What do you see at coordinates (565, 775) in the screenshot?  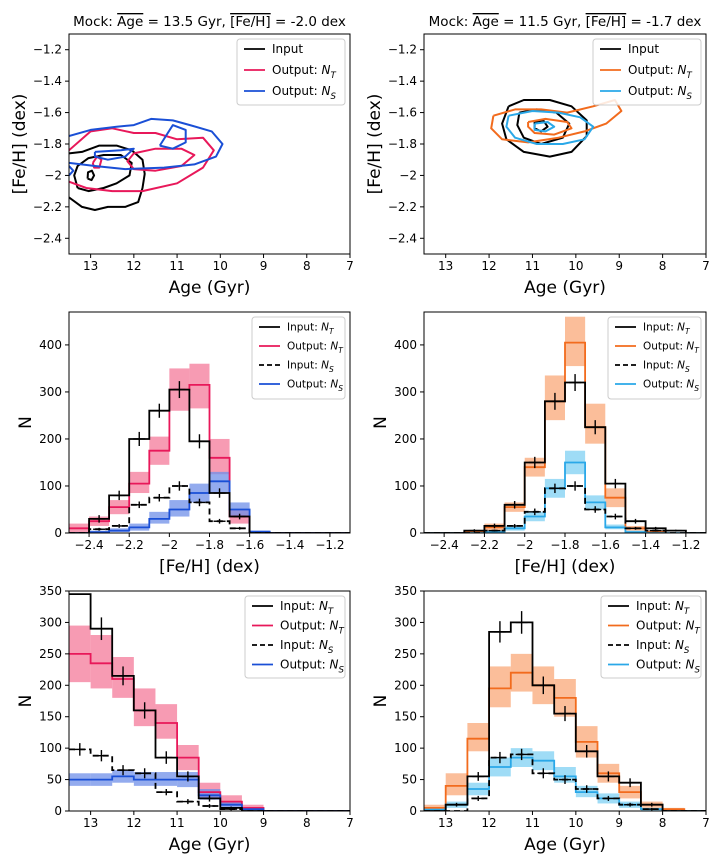 I see `error-band-sky` at bounding box center [565, 775].